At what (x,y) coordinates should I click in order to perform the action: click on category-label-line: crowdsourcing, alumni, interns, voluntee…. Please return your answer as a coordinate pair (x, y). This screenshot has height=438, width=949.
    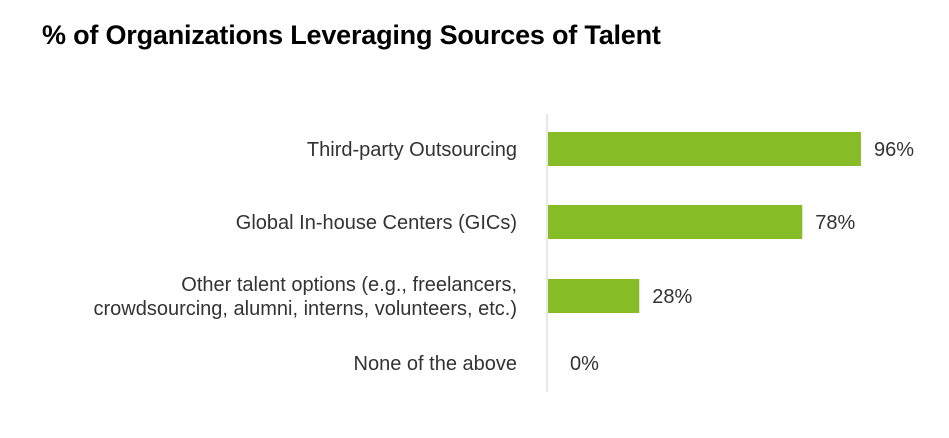
    Looking at the image, I should click on (305, 309).